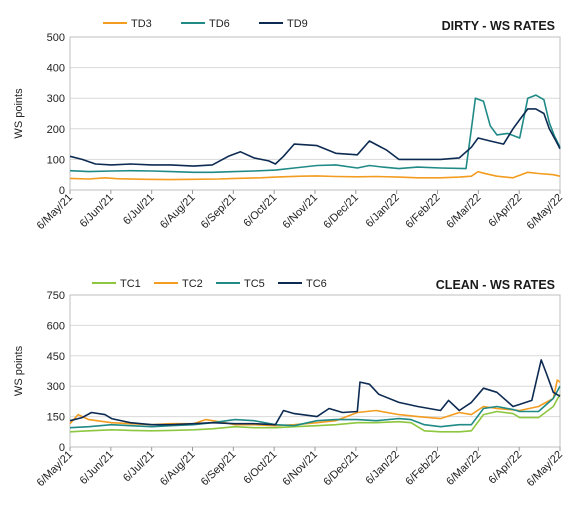 This screenshot has width=582, height=517. I want to click on dirty-x-tick-label: 6/May/21, so click(55, 212).